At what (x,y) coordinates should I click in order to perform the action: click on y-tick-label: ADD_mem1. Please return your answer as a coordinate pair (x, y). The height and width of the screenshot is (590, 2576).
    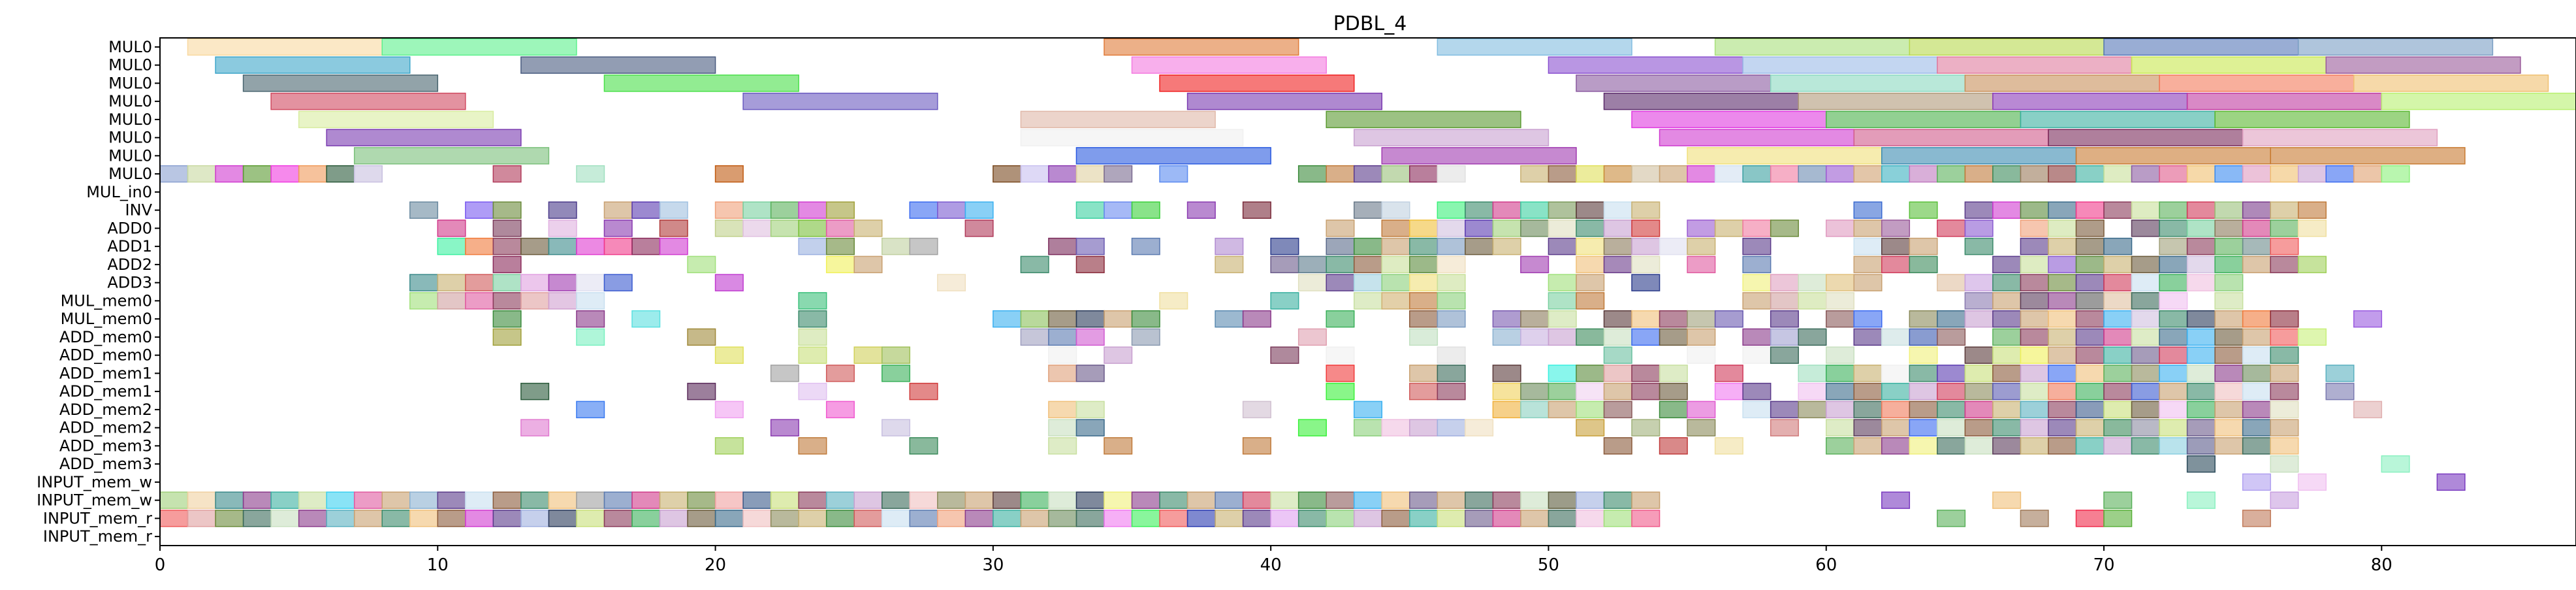
    Looking at the image, I should click on (106, 373).